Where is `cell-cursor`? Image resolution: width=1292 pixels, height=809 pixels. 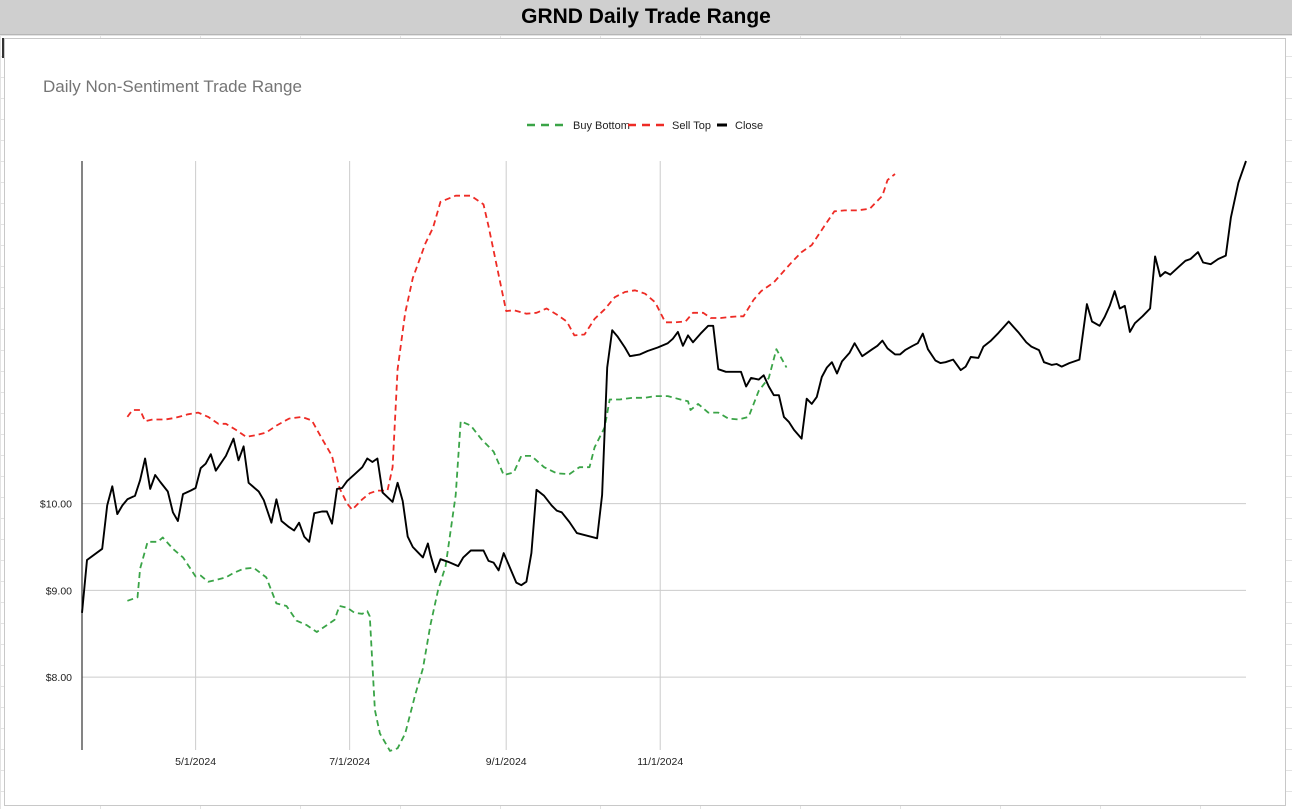 cell-cursor is located at coordinates (3, 48).